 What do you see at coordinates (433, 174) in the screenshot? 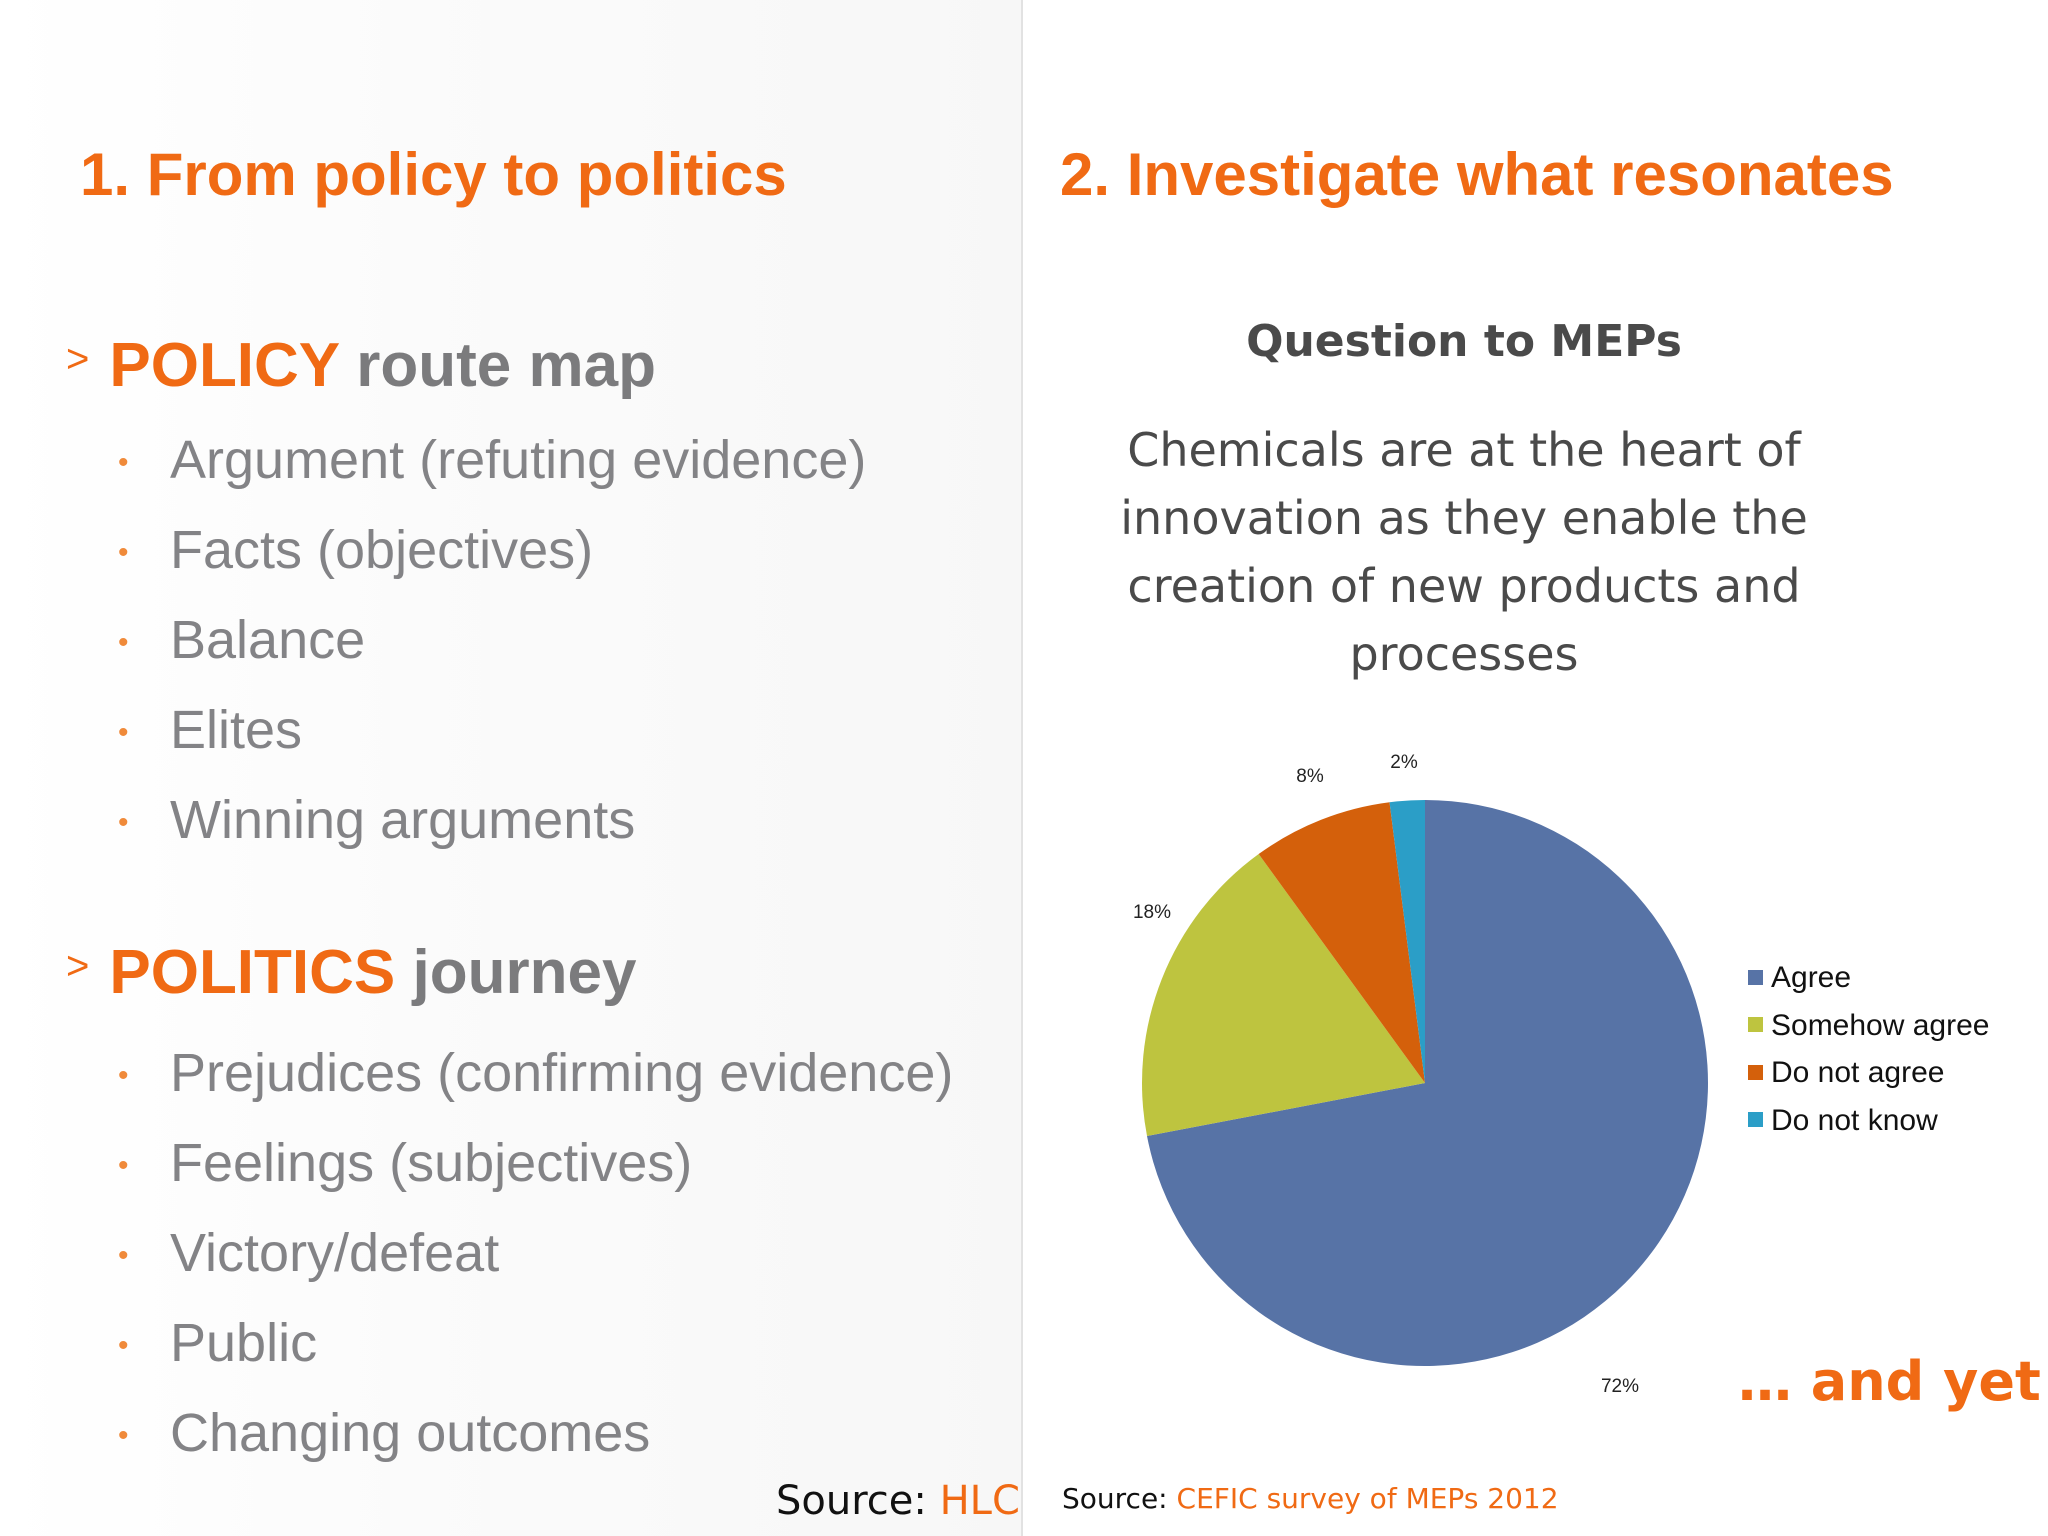
I see `left-heading: 1. From policy to politics` at bounding box center [433, 174].